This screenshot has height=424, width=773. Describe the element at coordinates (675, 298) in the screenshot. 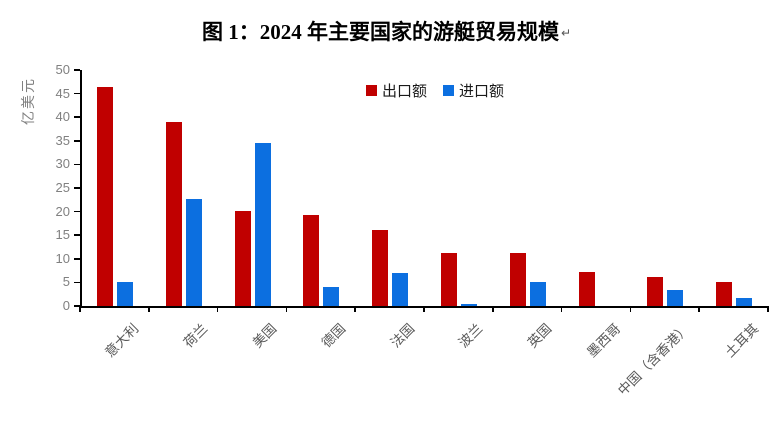

I see `bar-进口额-中国（含香港）` at that location.